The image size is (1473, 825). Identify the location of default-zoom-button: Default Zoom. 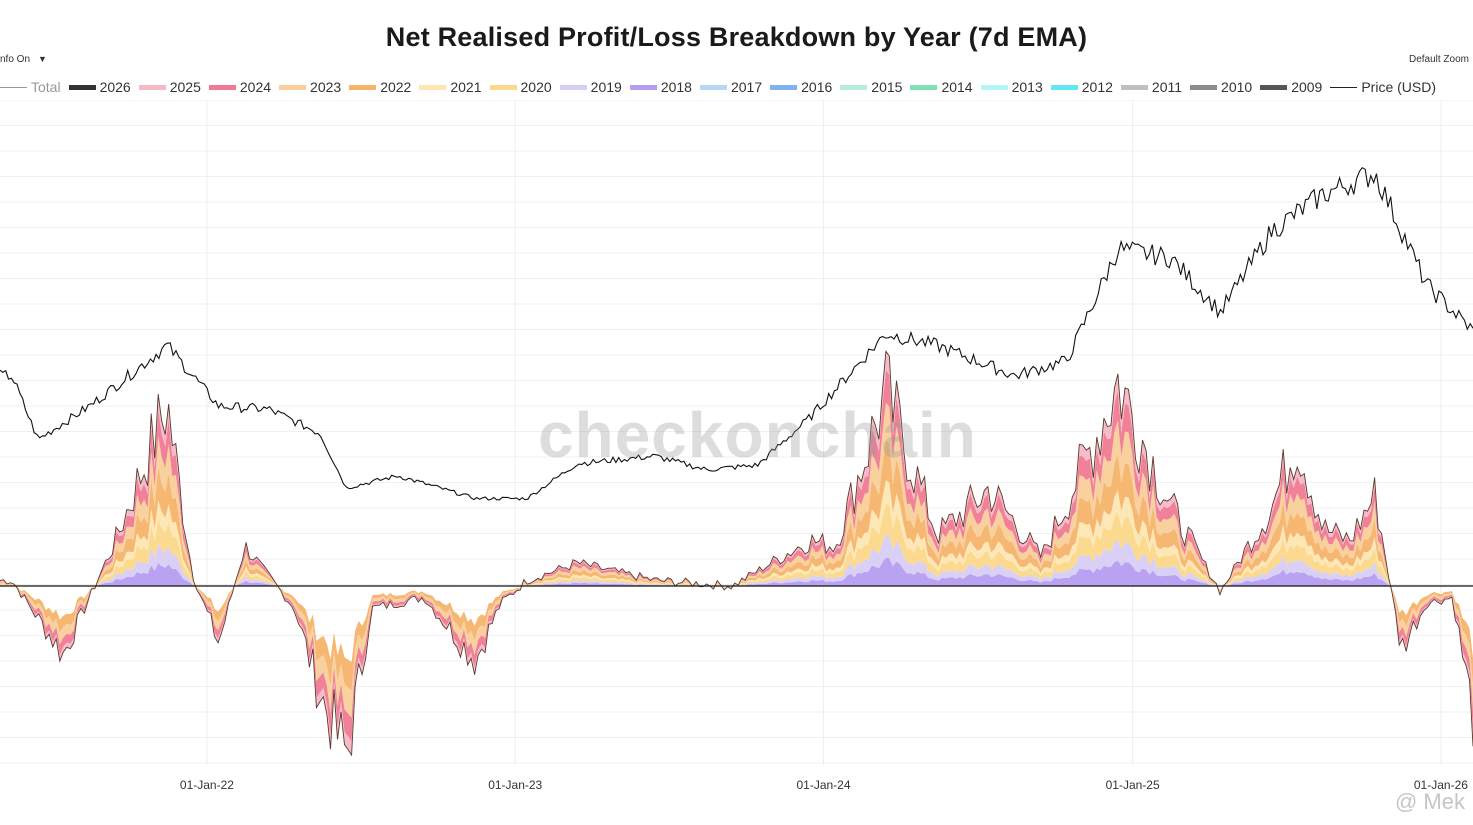
(1438, 59).